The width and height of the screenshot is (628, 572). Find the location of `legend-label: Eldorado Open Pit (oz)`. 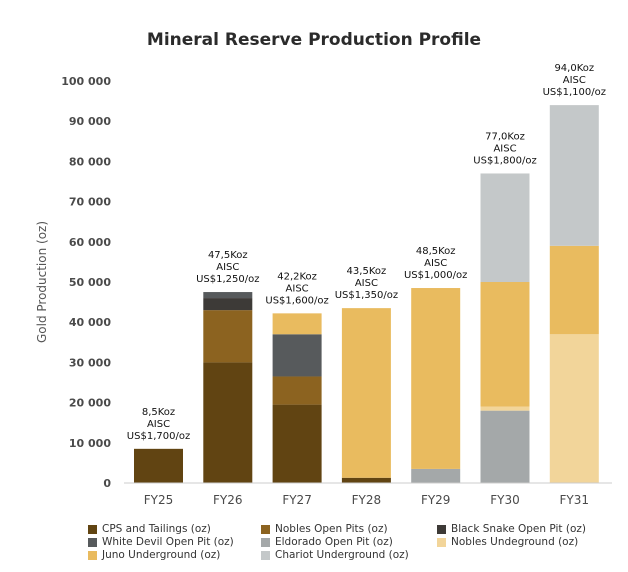

legend-label: Eldorado Open Pit (oz) is located at coordinates (334, 542).